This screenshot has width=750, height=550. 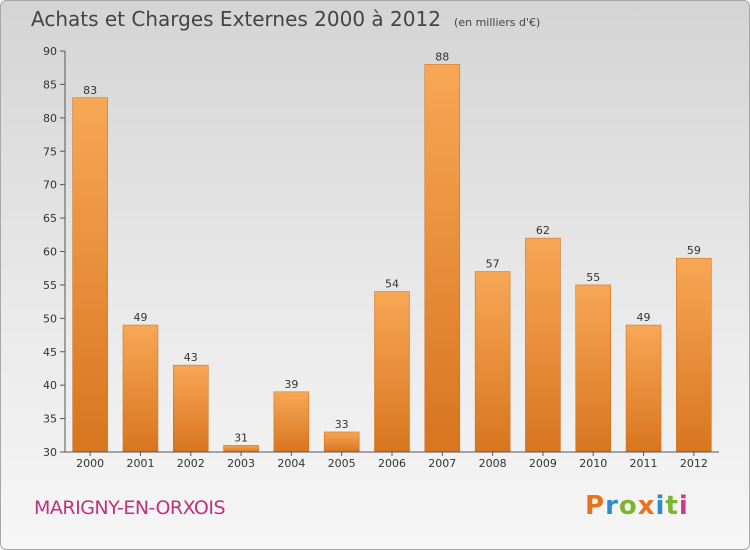 I want to click on x-tick-label: 2003, so click(x=241, y=463).